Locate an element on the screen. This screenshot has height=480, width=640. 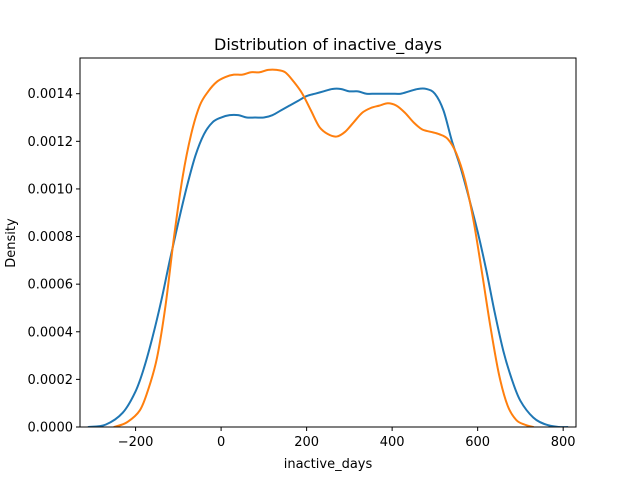
x-tick-label: 800 is located at coordinates (563, 442).